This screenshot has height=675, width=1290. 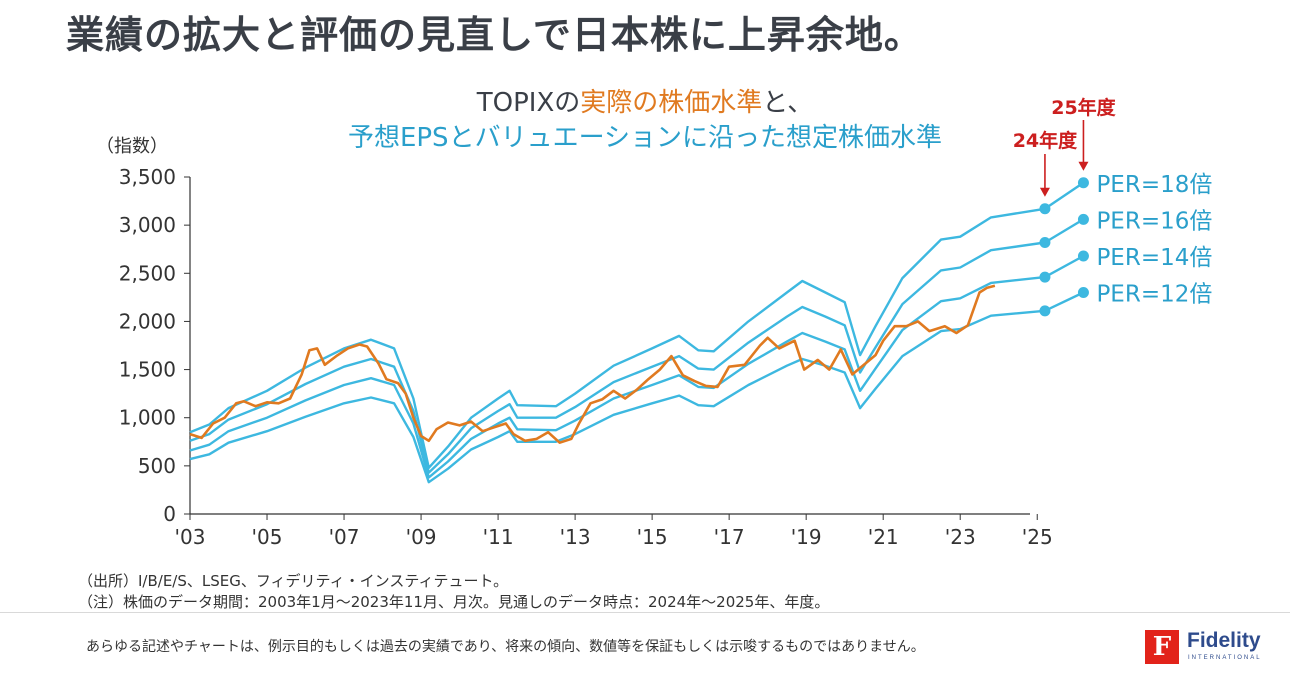 I want to click on page-title: 業績の拡大と評価の見直しで日本株に上昇余地。, so click(x=494, y=35).